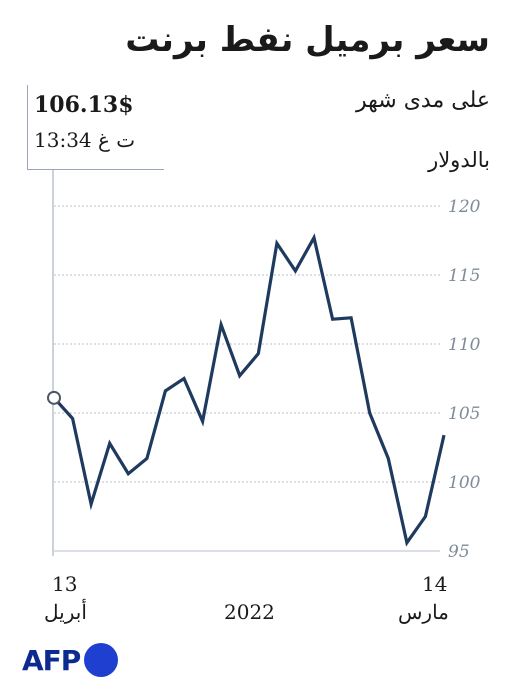 This screenshot has height=692, width=512. Describe the element at coordinates (54, 397) in the screenshot. I see `latest-point-marker` at that location.